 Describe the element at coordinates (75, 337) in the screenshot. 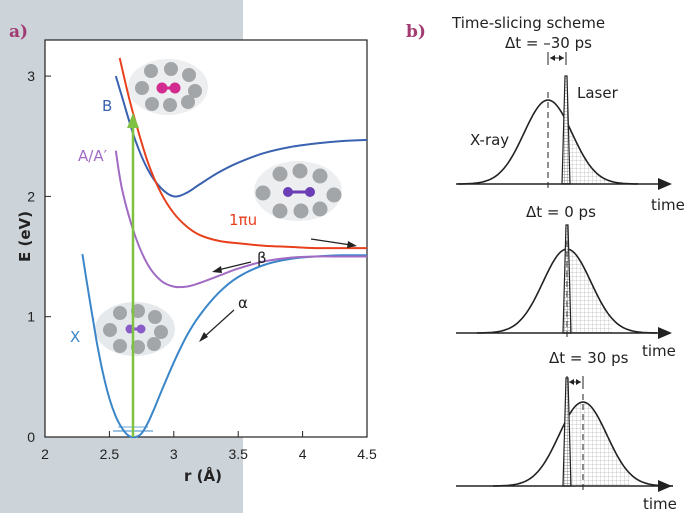

I see `curve-label-x: X` at that location.